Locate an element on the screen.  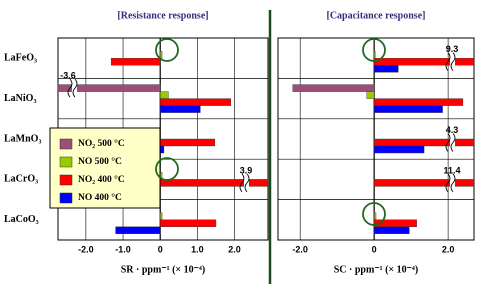
legend-label: NO₂ 400 °C is located at coordinates (101, 179).